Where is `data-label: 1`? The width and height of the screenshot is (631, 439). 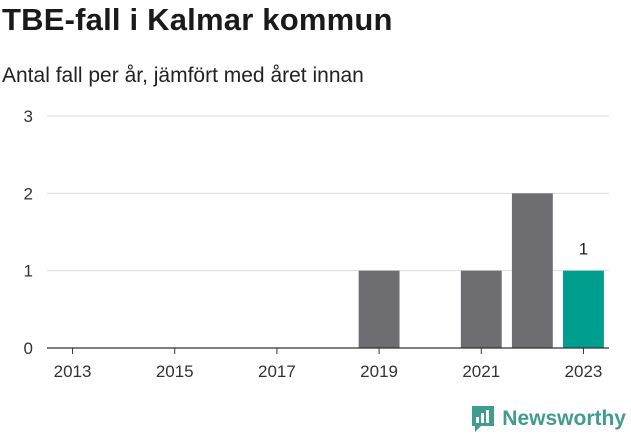 data-label: 1 is located at coordinates (583, 249).